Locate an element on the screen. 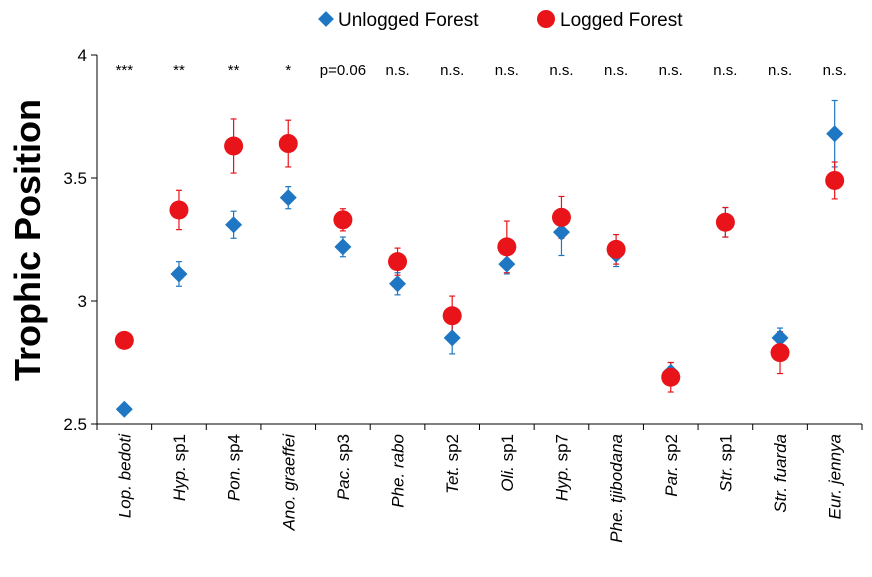 Image resolution: width=872 pixels, height=577 pixels. category-label: Hyp. sp7 is located at coordinates (561, 467).